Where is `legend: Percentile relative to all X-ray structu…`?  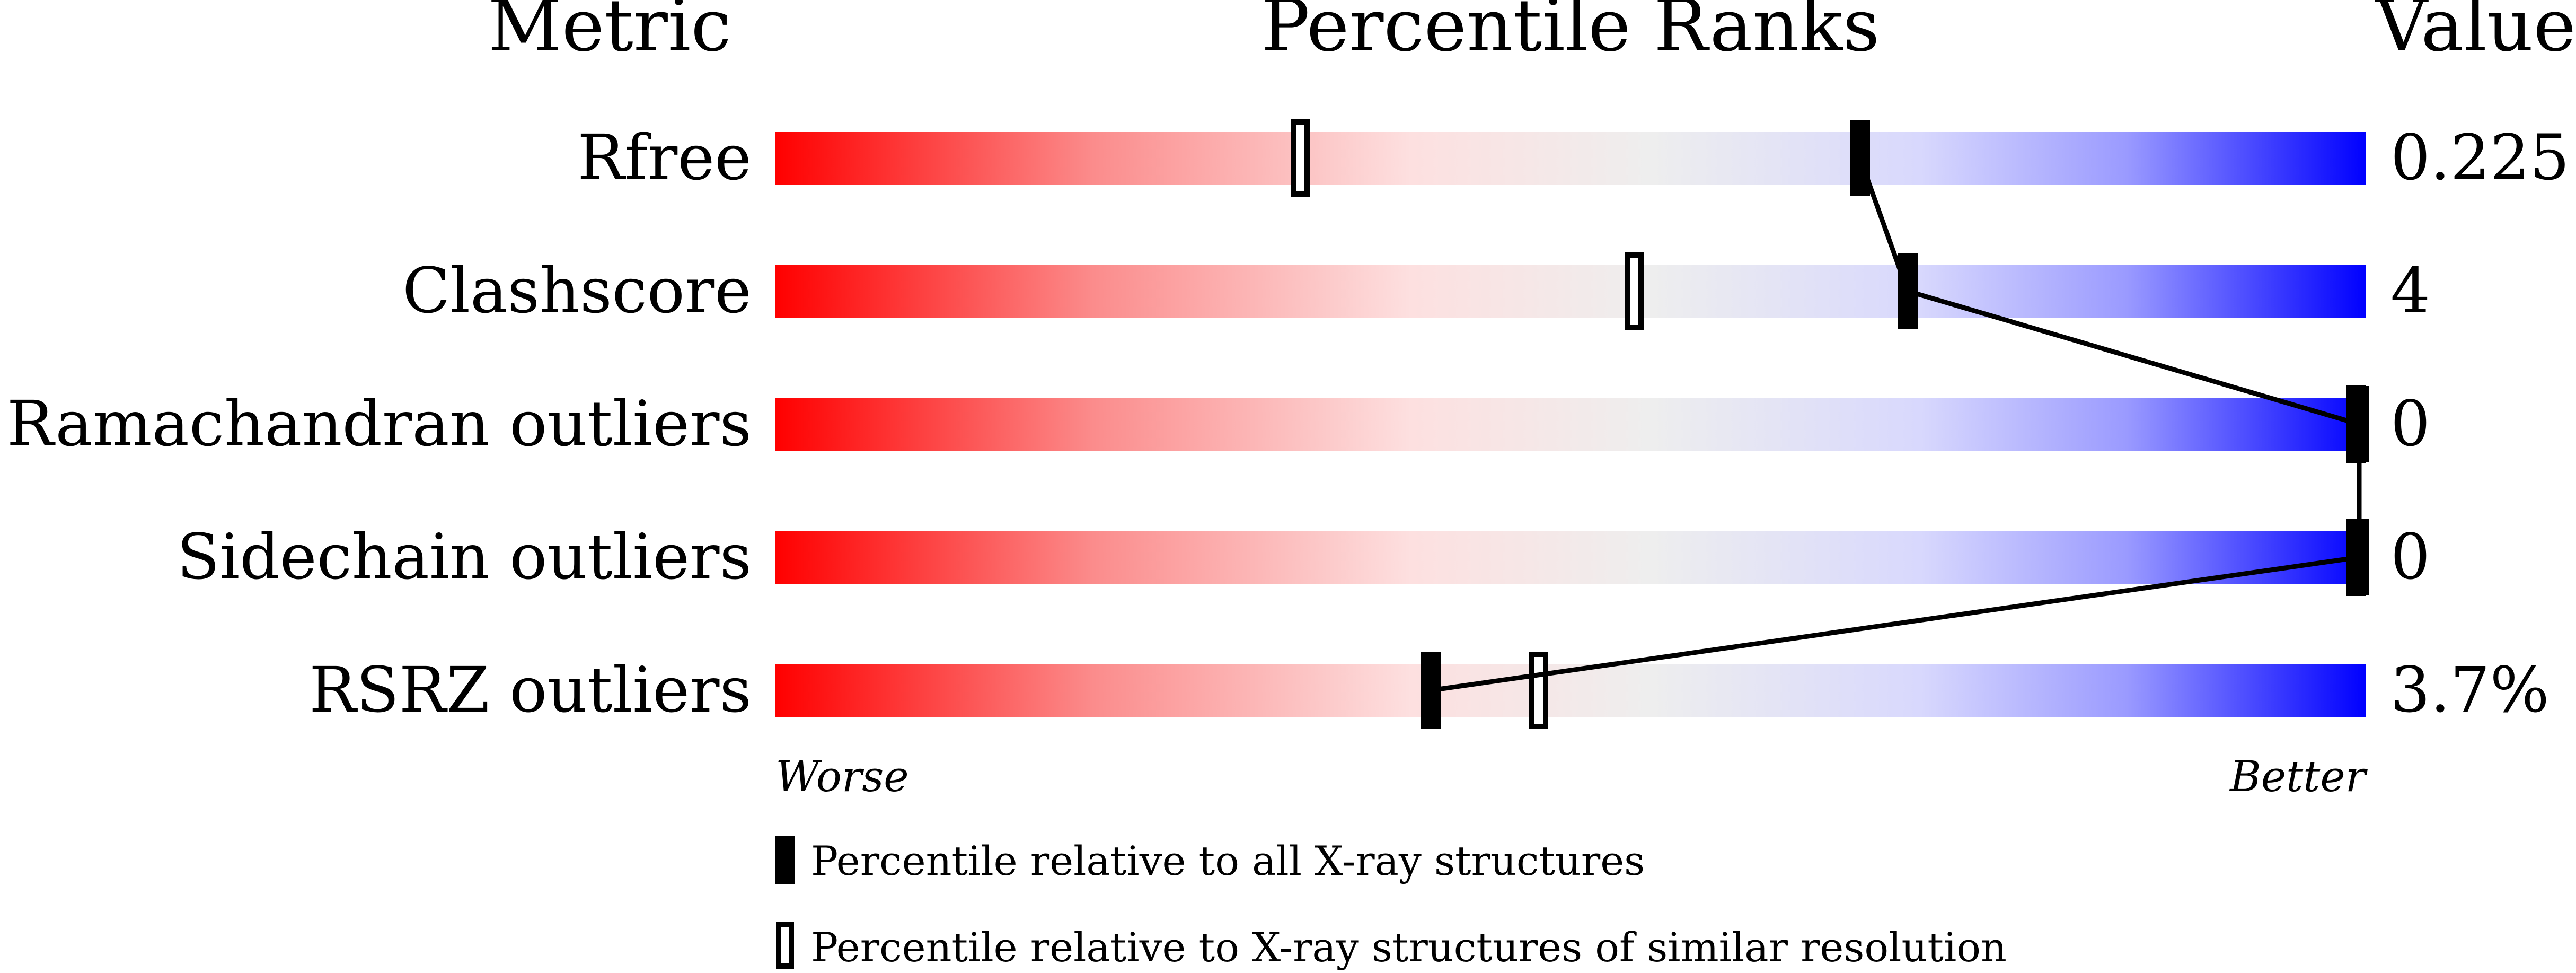 legend: Percentile relative to all X-ray structu… is located at coordinates (1391, 903).